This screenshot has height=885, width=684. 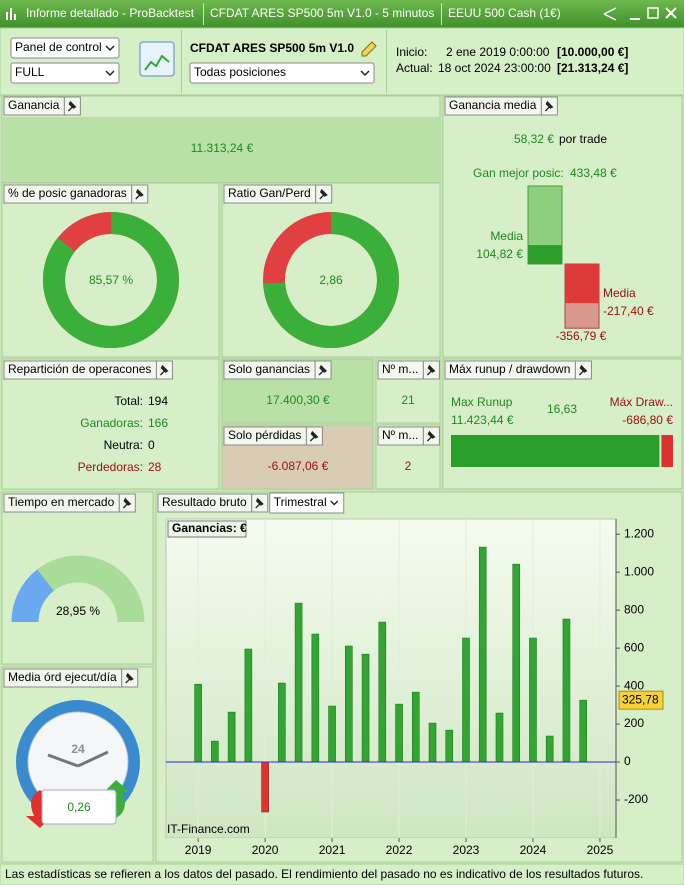 What do you see at coordinates (518, 173) in the screenshot?
I see `best-label: Gan mejor posic:` at bounding box center [518, 173].